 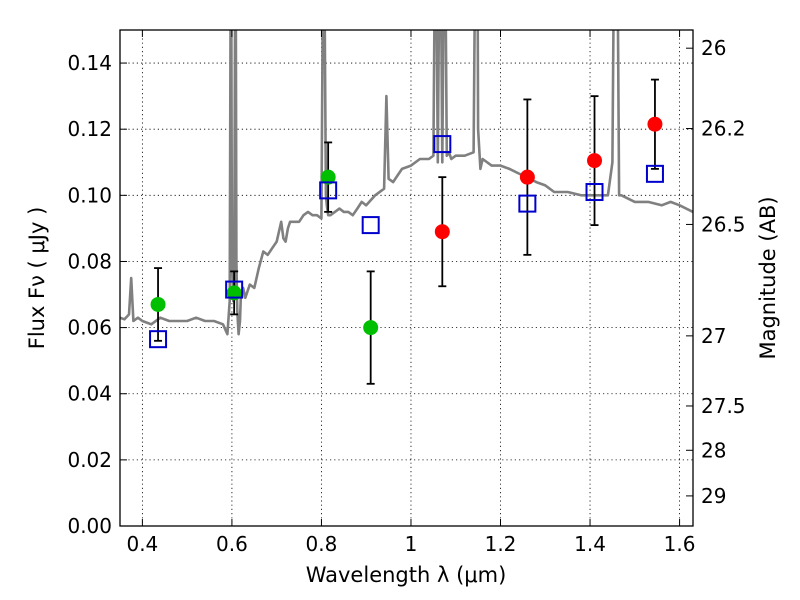 What do you see at coordinates (713, 496) in the screenshot?
I see `right-tick-label: 29` at bounding box center [713, 496].